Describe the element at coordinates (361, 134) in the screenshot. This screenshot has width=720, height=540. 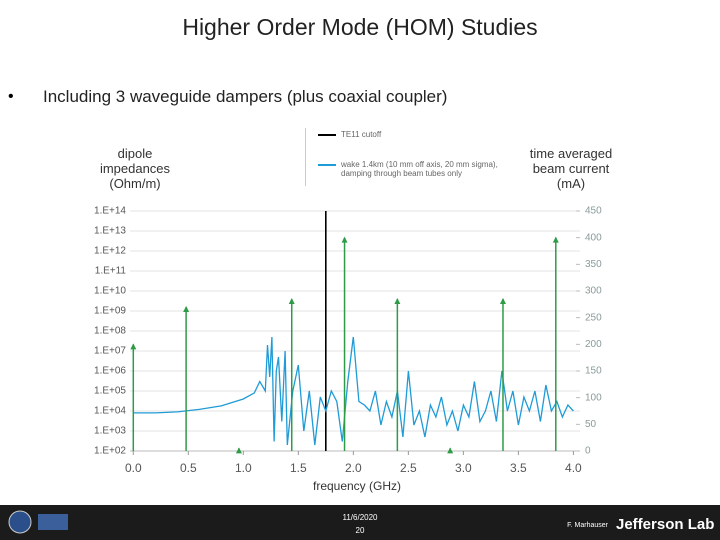
I see `legend-label: TE11 cutoff` at that location.